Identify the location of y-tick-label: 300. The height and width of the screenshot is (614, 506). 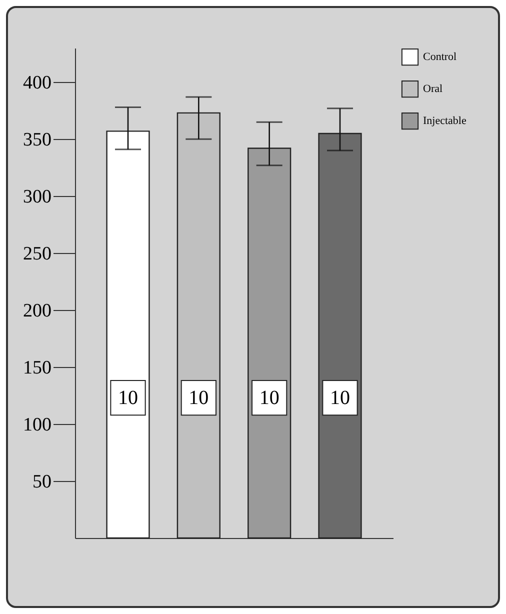
(37, 197).